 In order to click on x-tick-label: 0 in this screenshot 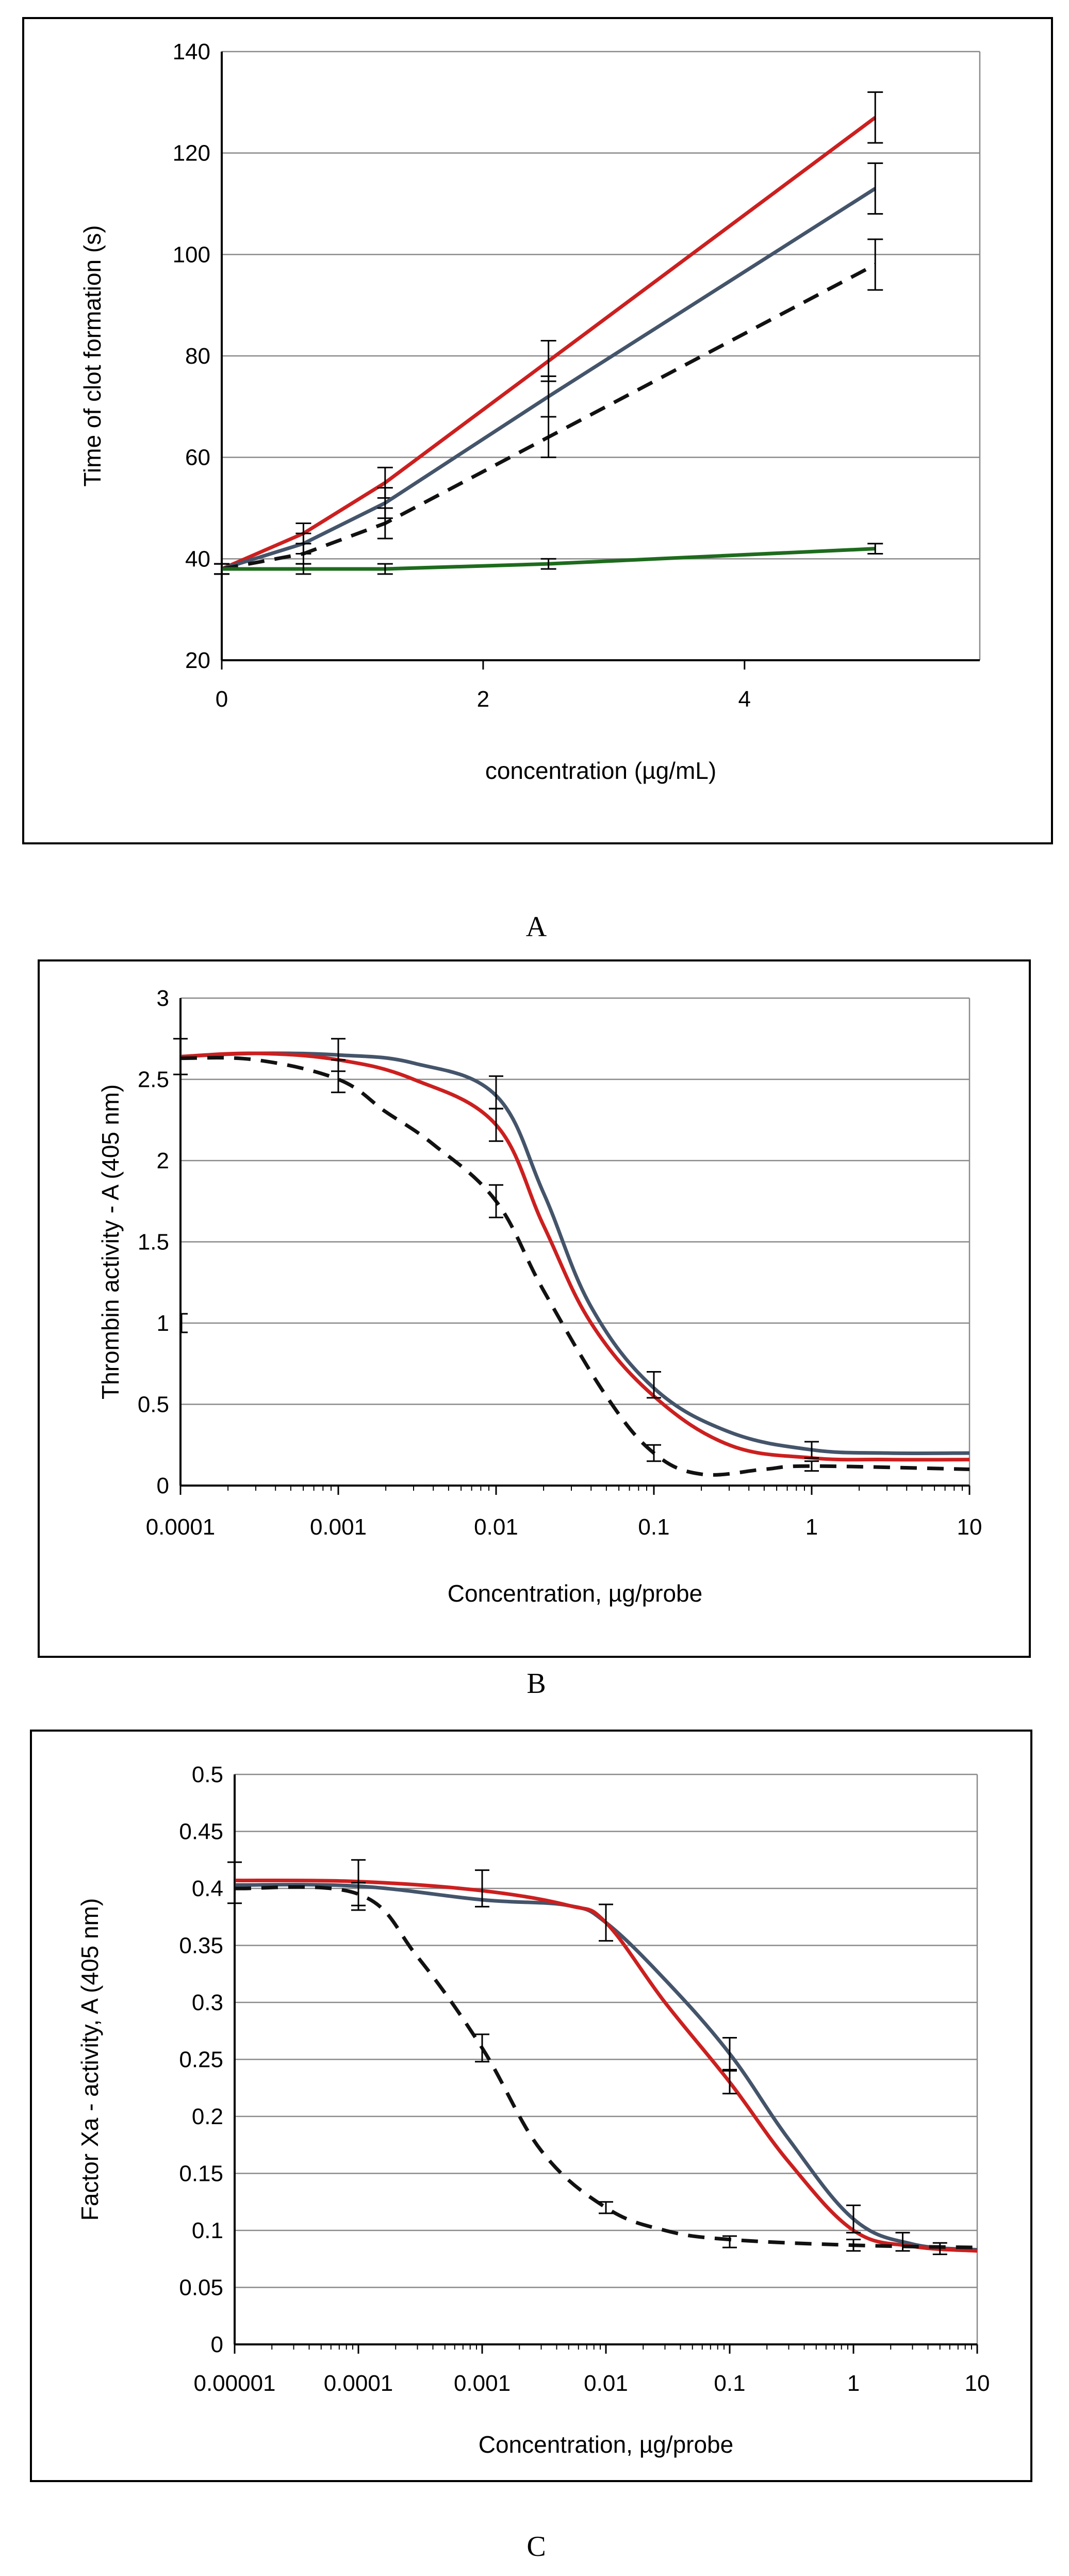, I will do `click(222, 699)`.